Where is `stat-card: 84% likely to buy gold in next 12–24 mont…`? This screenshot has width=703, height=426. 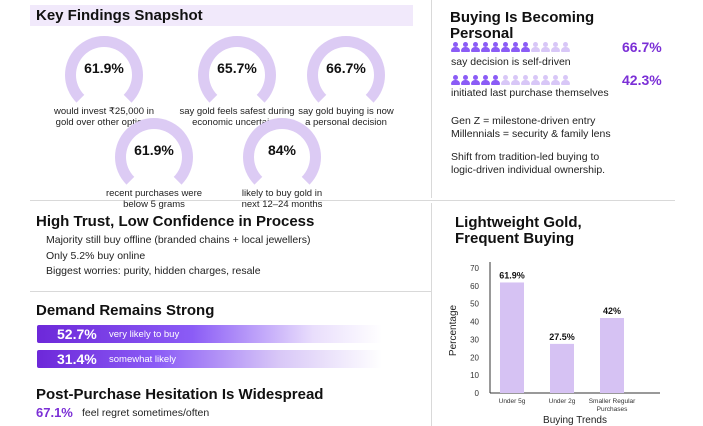 stat-card: 84% likely to buy gold in next 12–24 mont… is located at coordinates (282, 164).